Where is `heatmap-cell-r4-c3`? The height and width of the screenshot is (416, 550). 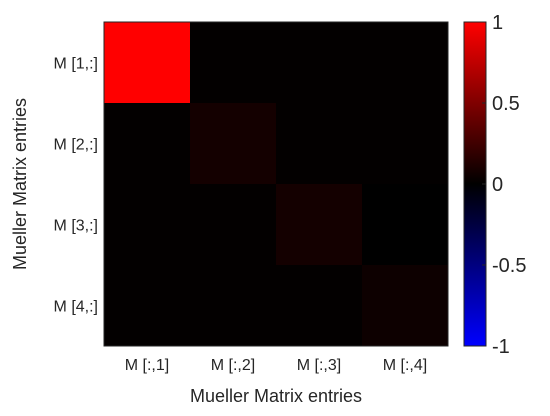
heatmap-cell-r4-c3 is located at coordinates (319, 306).